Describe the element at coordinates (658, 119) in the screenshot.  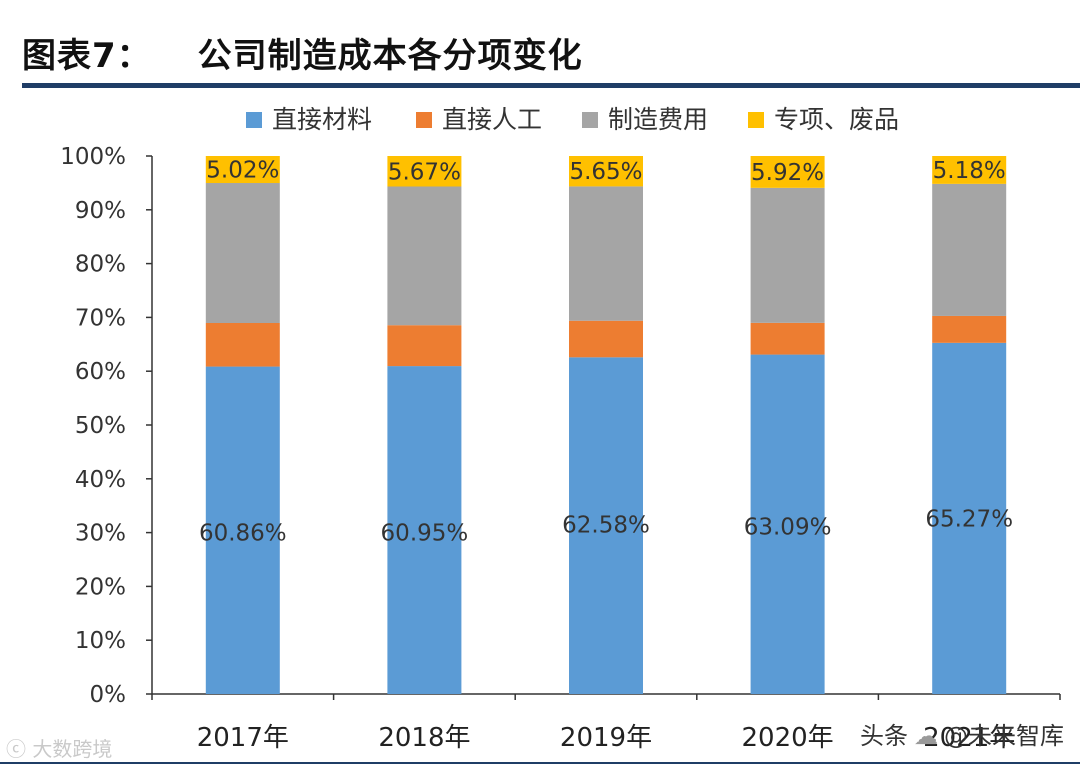
I see `legend-label: 制造费用` at that location.